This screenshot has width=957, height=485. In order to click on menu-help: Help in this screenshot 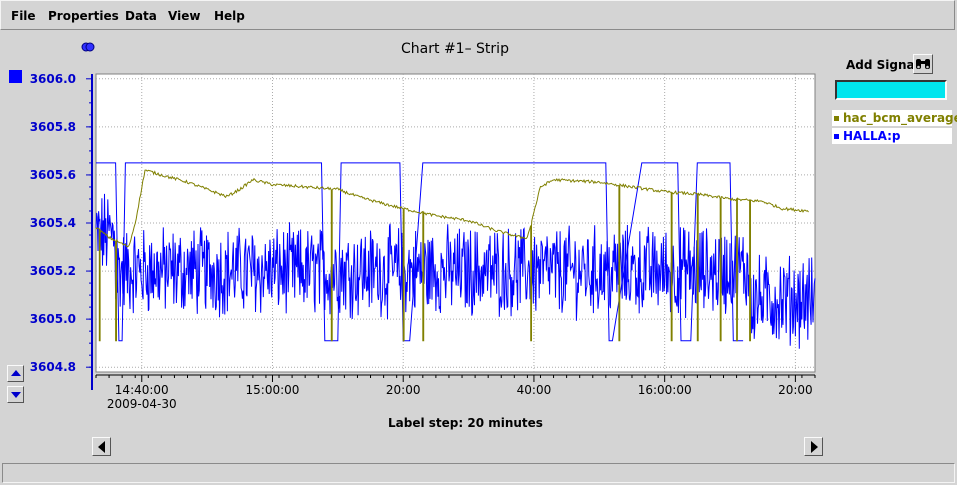, I will do `click(229, 16)`.